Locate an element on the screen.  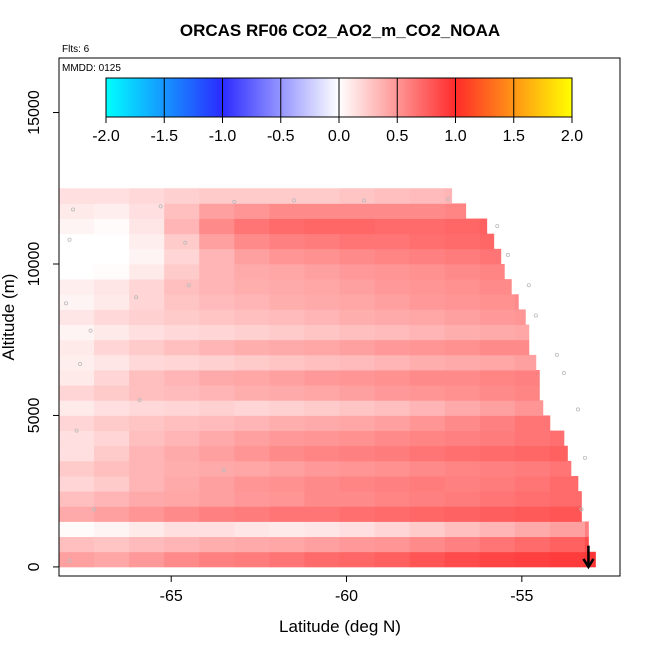
arrow-head is located at coordinates (588, 564).